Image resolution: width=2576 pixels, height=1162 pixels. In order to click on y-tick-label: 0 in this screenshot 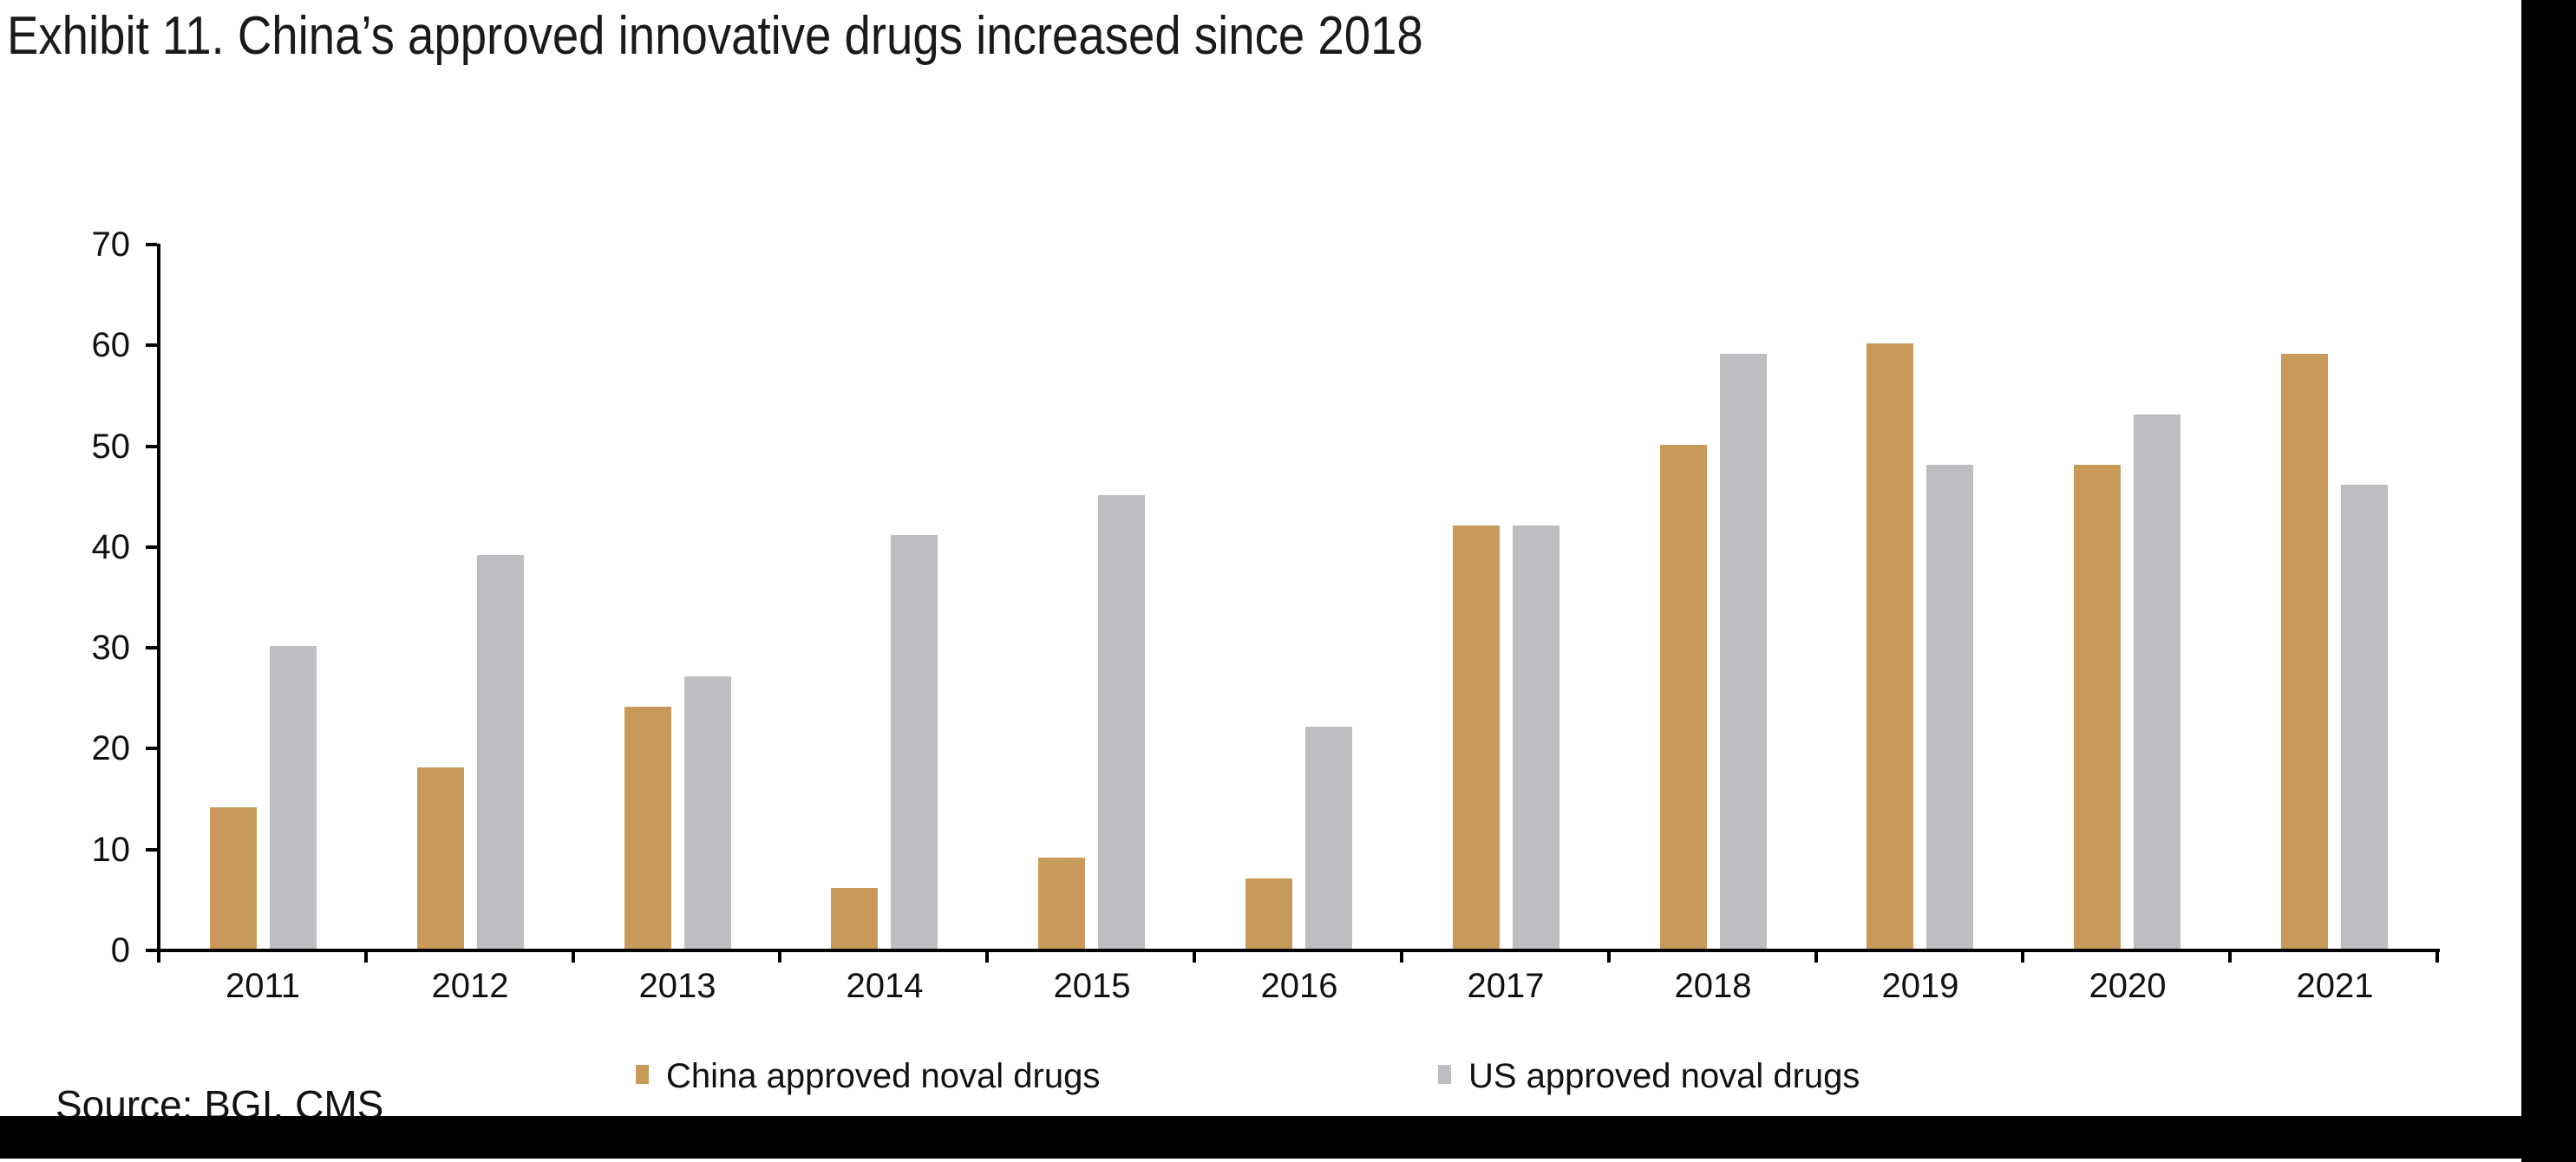, I will do `click(120, 950)`.